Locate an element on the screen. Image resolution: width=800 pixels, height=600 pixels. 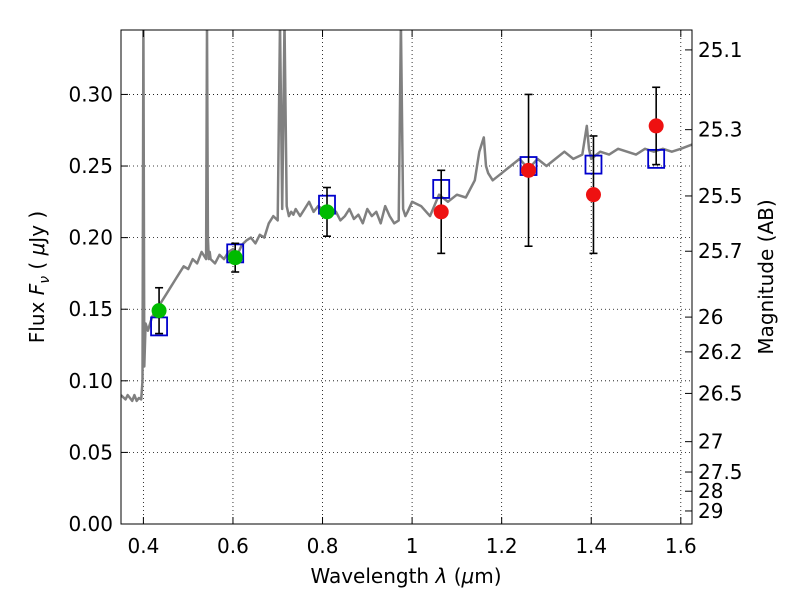
magnitude-tick-label: 26.5 is located at coordinates (720, 393).